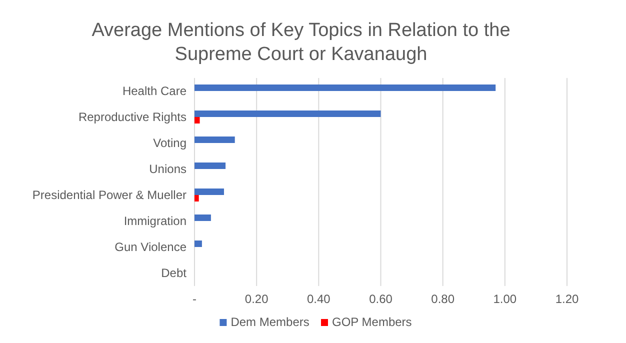  I want to click on chart-title: Average Mentions of Key Topics in Relation to the Supreme Court or Kavanaugh, so click(301, 42).